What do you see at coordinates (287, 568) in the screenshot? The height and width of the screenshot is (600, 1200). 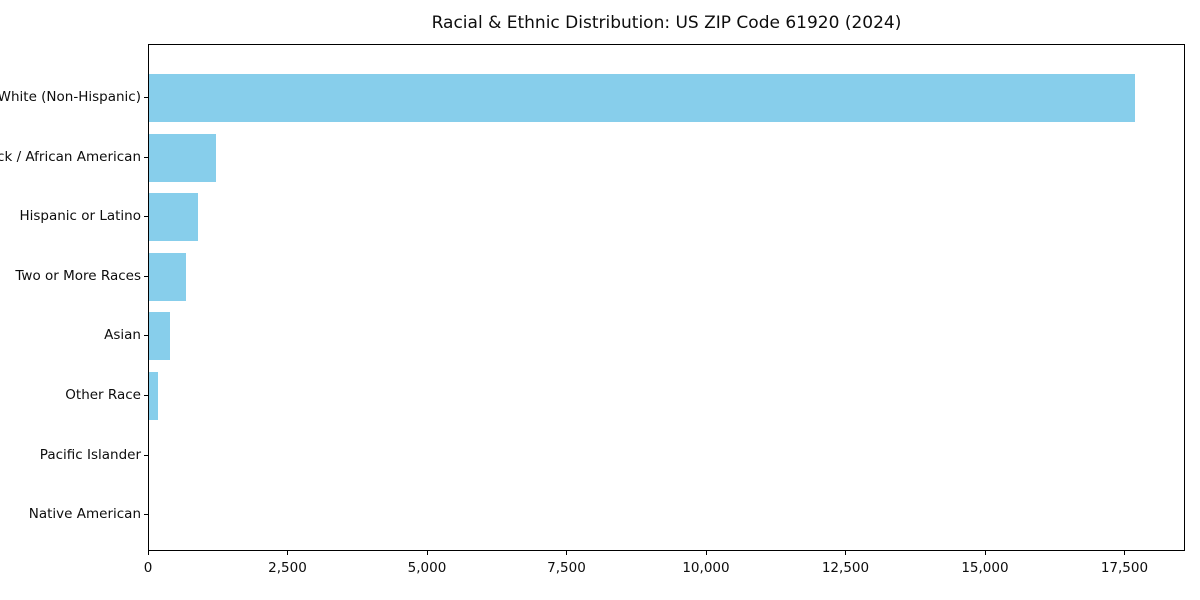 I see `x-tick-label: 2,500` at bounding box center [287, 568].